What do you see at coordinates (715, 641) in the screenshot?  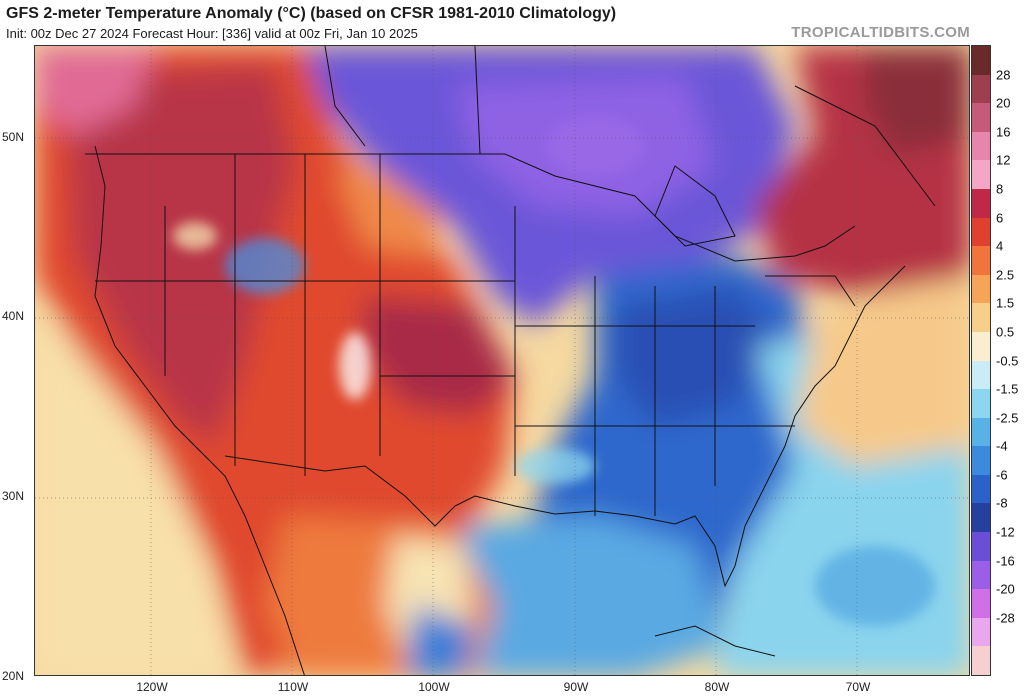 I see `cuba-outline` at bounding box center [715, 641].